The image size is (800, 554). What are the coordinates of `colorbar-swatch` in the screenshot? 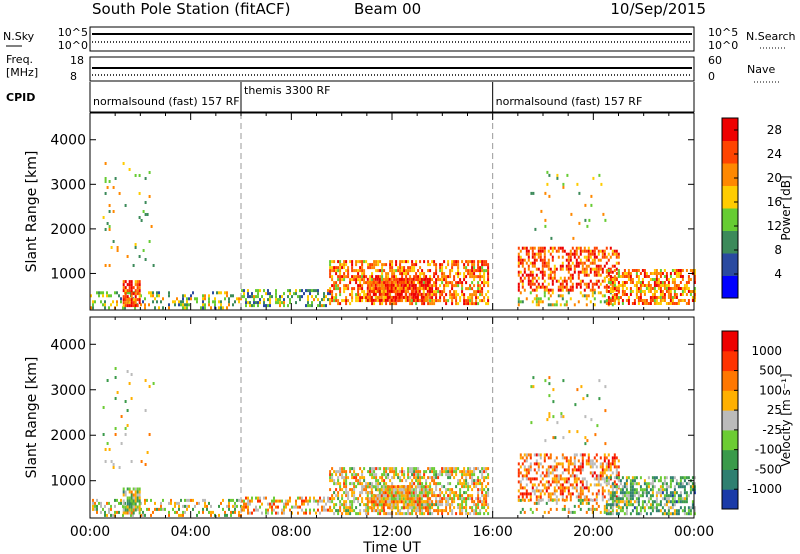 It's located at (730, 174).